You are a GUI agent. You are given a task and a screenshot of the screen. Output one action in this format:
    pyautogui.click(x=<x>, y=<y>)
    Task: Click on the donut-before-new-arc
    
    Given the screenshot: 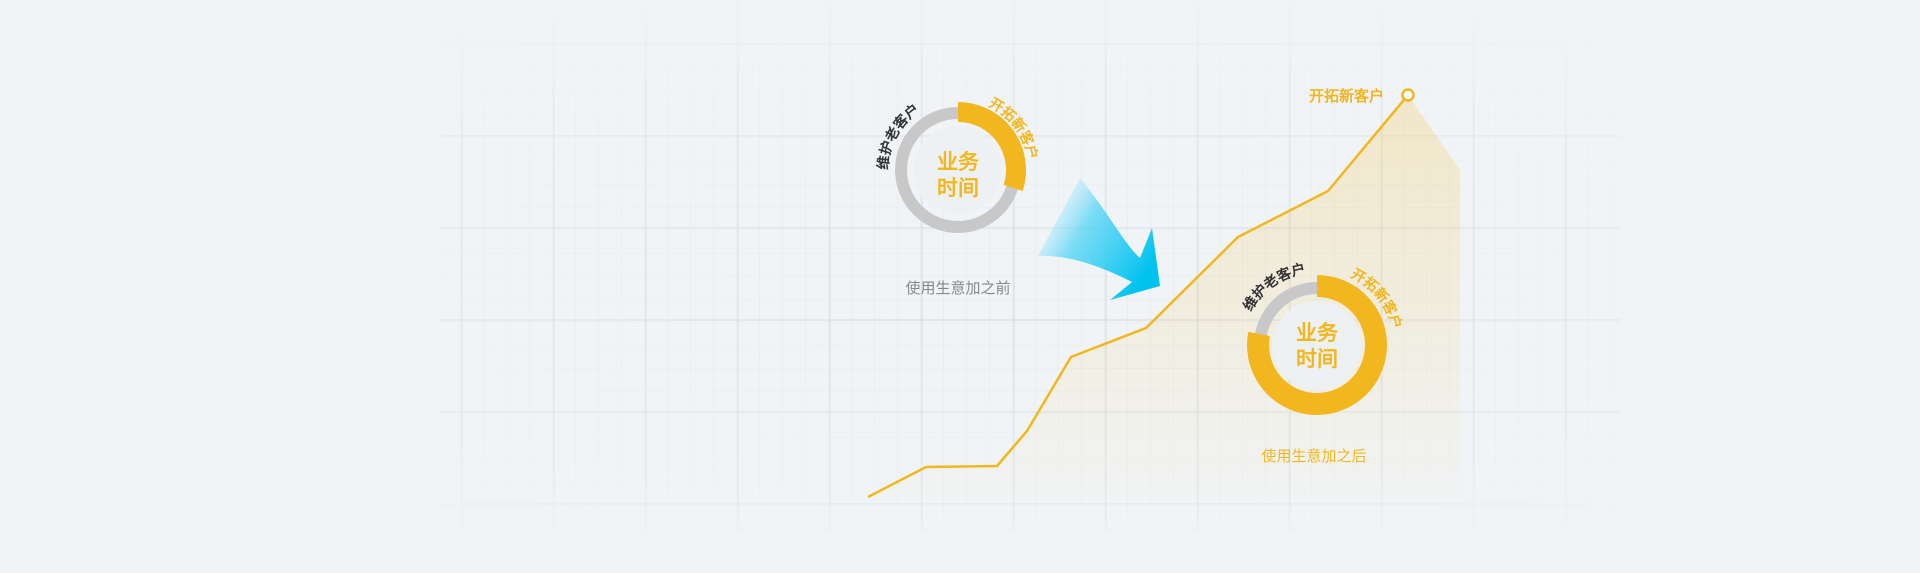 What is the action you would take?
    pyautogui.click(x=991, y=147)
    